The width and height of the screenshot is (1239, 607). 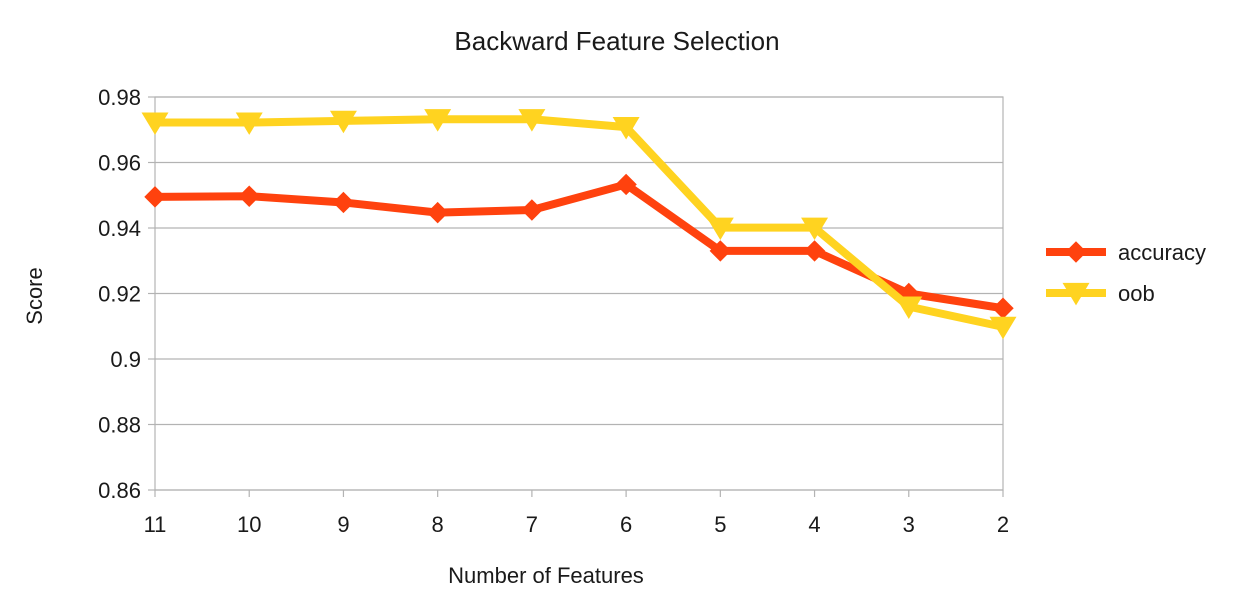 I want to click on x-axis-title: Number of Features, so click(x=546, y=575).